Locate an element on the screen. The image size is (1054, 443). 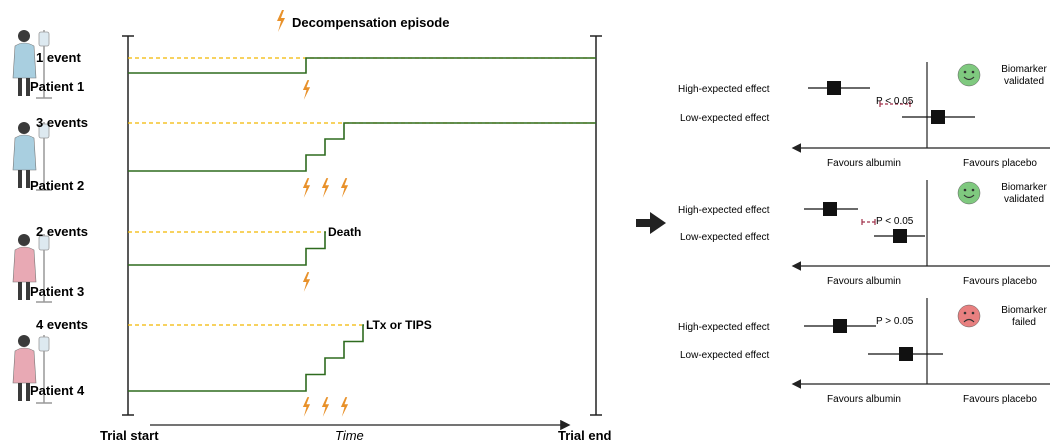
patient-group: 1 event Patient 1 is located at coordinates (304, 65).